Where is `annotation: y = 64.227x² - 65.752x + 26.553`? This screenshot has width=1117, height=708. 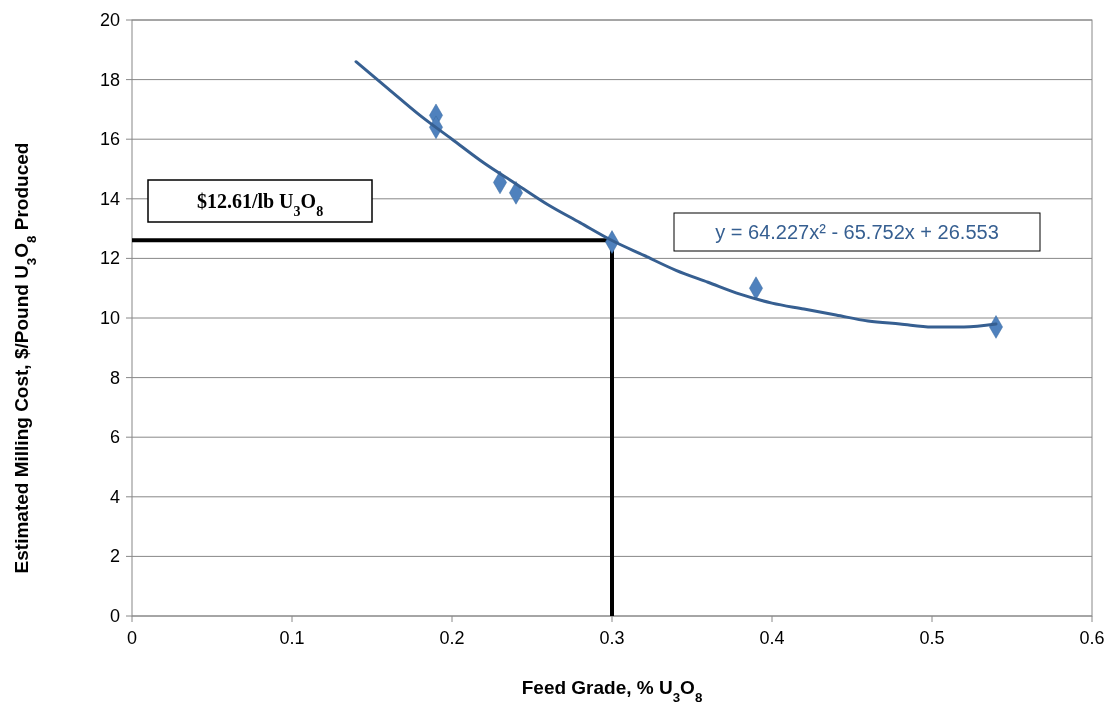 annotation: y = 64.227x² - 65.752x + 26.553 is located at coordinates (857, 232).